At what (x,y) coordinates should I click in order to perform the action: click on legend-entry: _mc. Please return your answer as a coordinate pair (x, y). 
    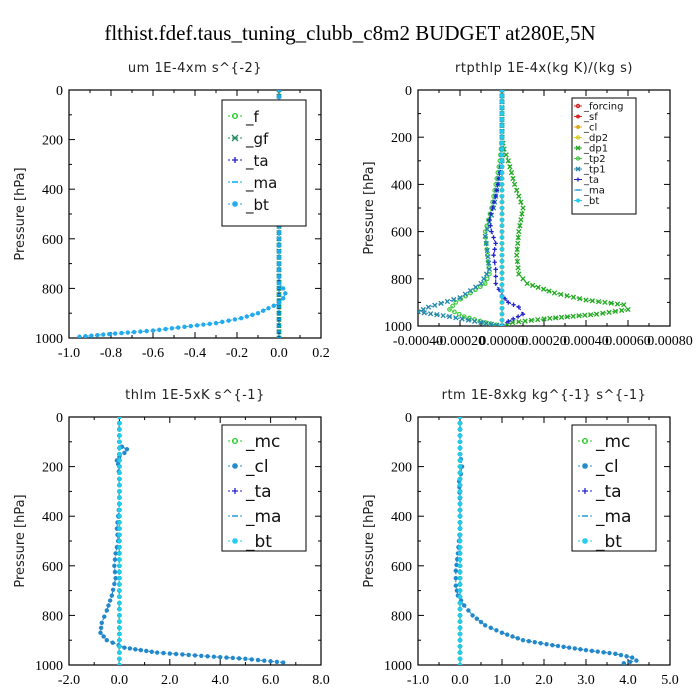
    Looking at the image, I should click on (604, 442).